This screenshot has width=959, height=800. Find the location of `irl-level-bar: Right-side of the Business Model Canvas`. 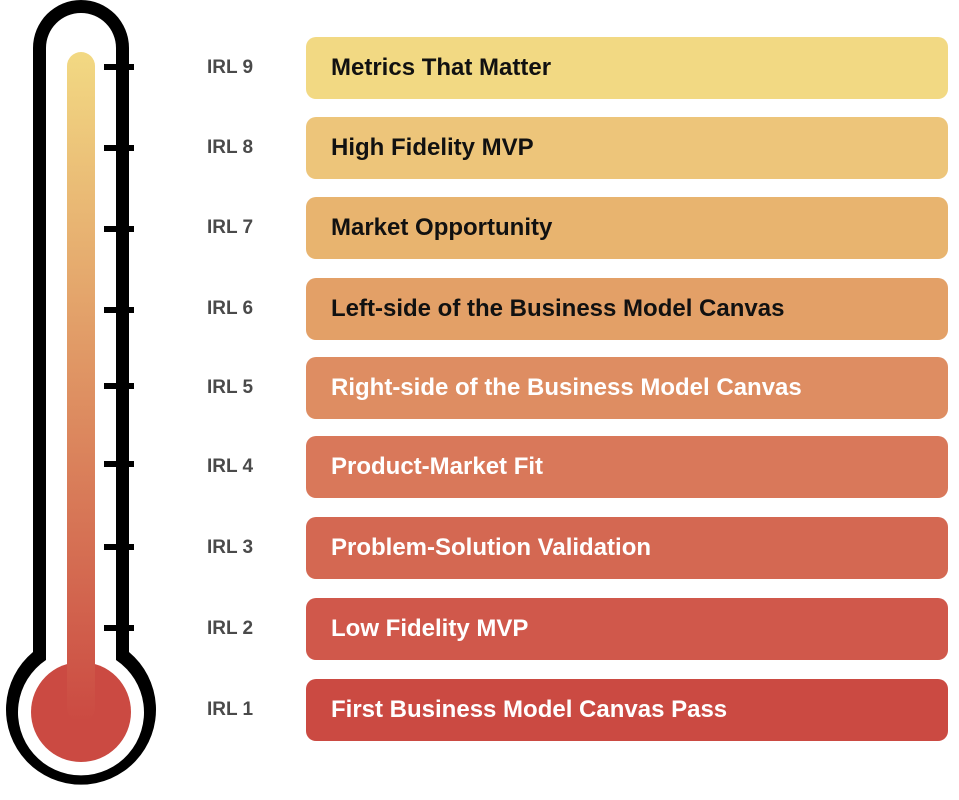

irl-level-bar: Right-side of the Business Model Canvas is located at coordinates (627, 388).